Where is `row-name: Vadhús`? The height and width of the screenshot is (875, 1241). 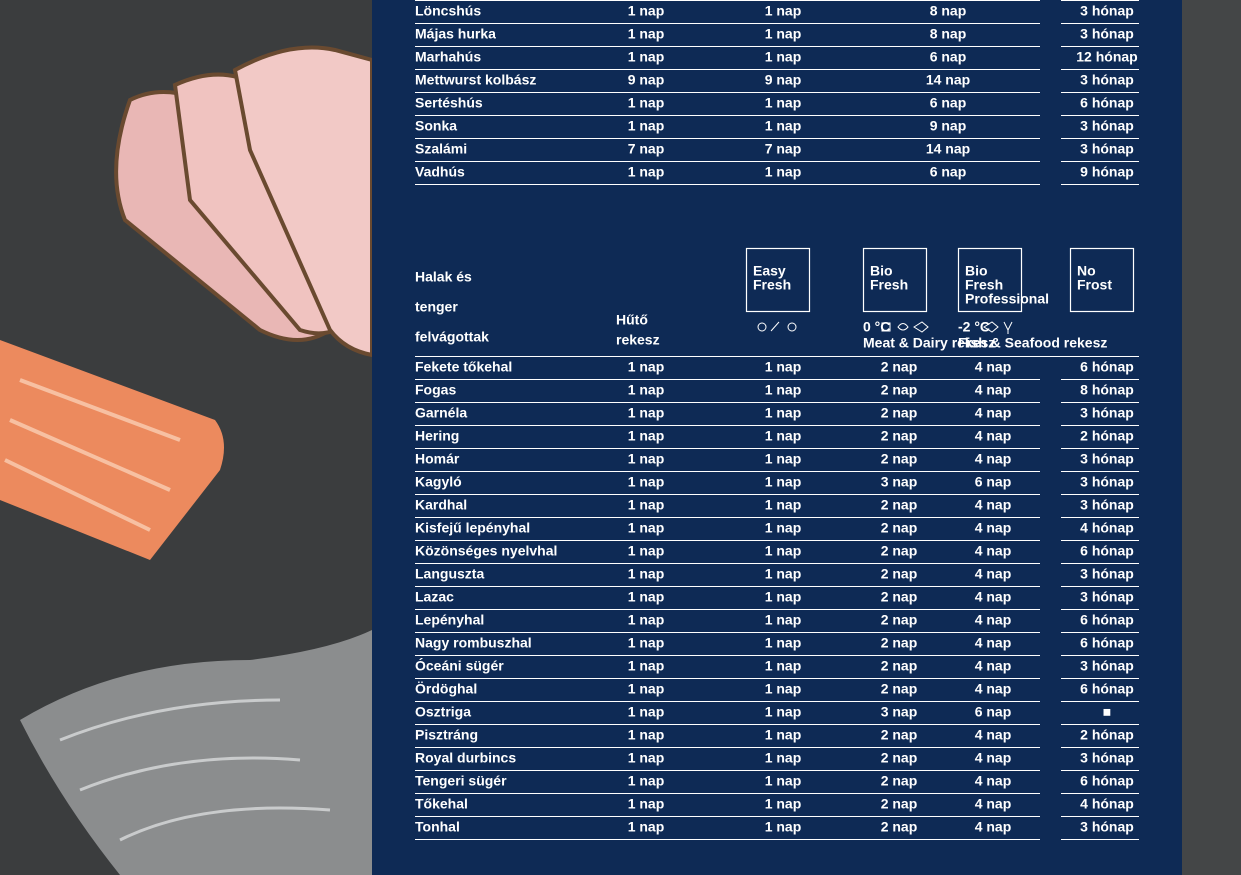 row-name: Vadhús is located at coordinates (440, 172).